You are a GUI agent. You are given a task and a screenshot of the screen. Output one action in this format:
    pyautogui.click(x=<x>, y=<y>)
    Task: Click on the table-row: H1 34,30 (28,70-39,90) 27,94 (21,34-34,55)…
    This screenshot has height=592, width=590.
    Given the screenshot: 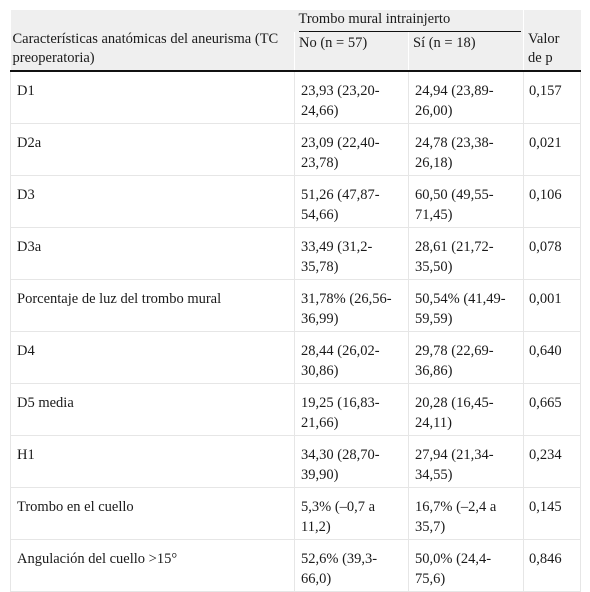 What is the action you would take?
    pyautogui.click(x=296, y=461)
    